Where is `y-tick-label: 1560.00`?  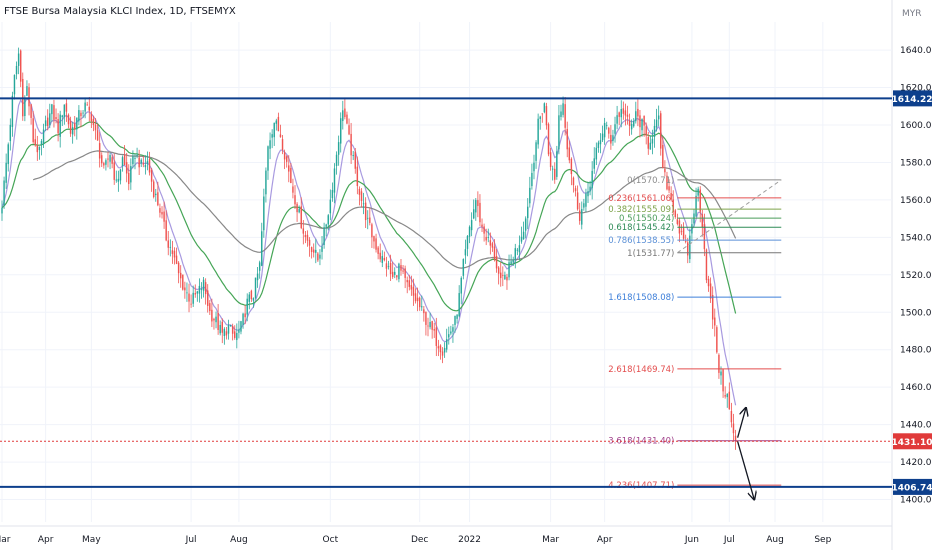
y-tick-label: 1560.00 is located at coordinates (916, 201).